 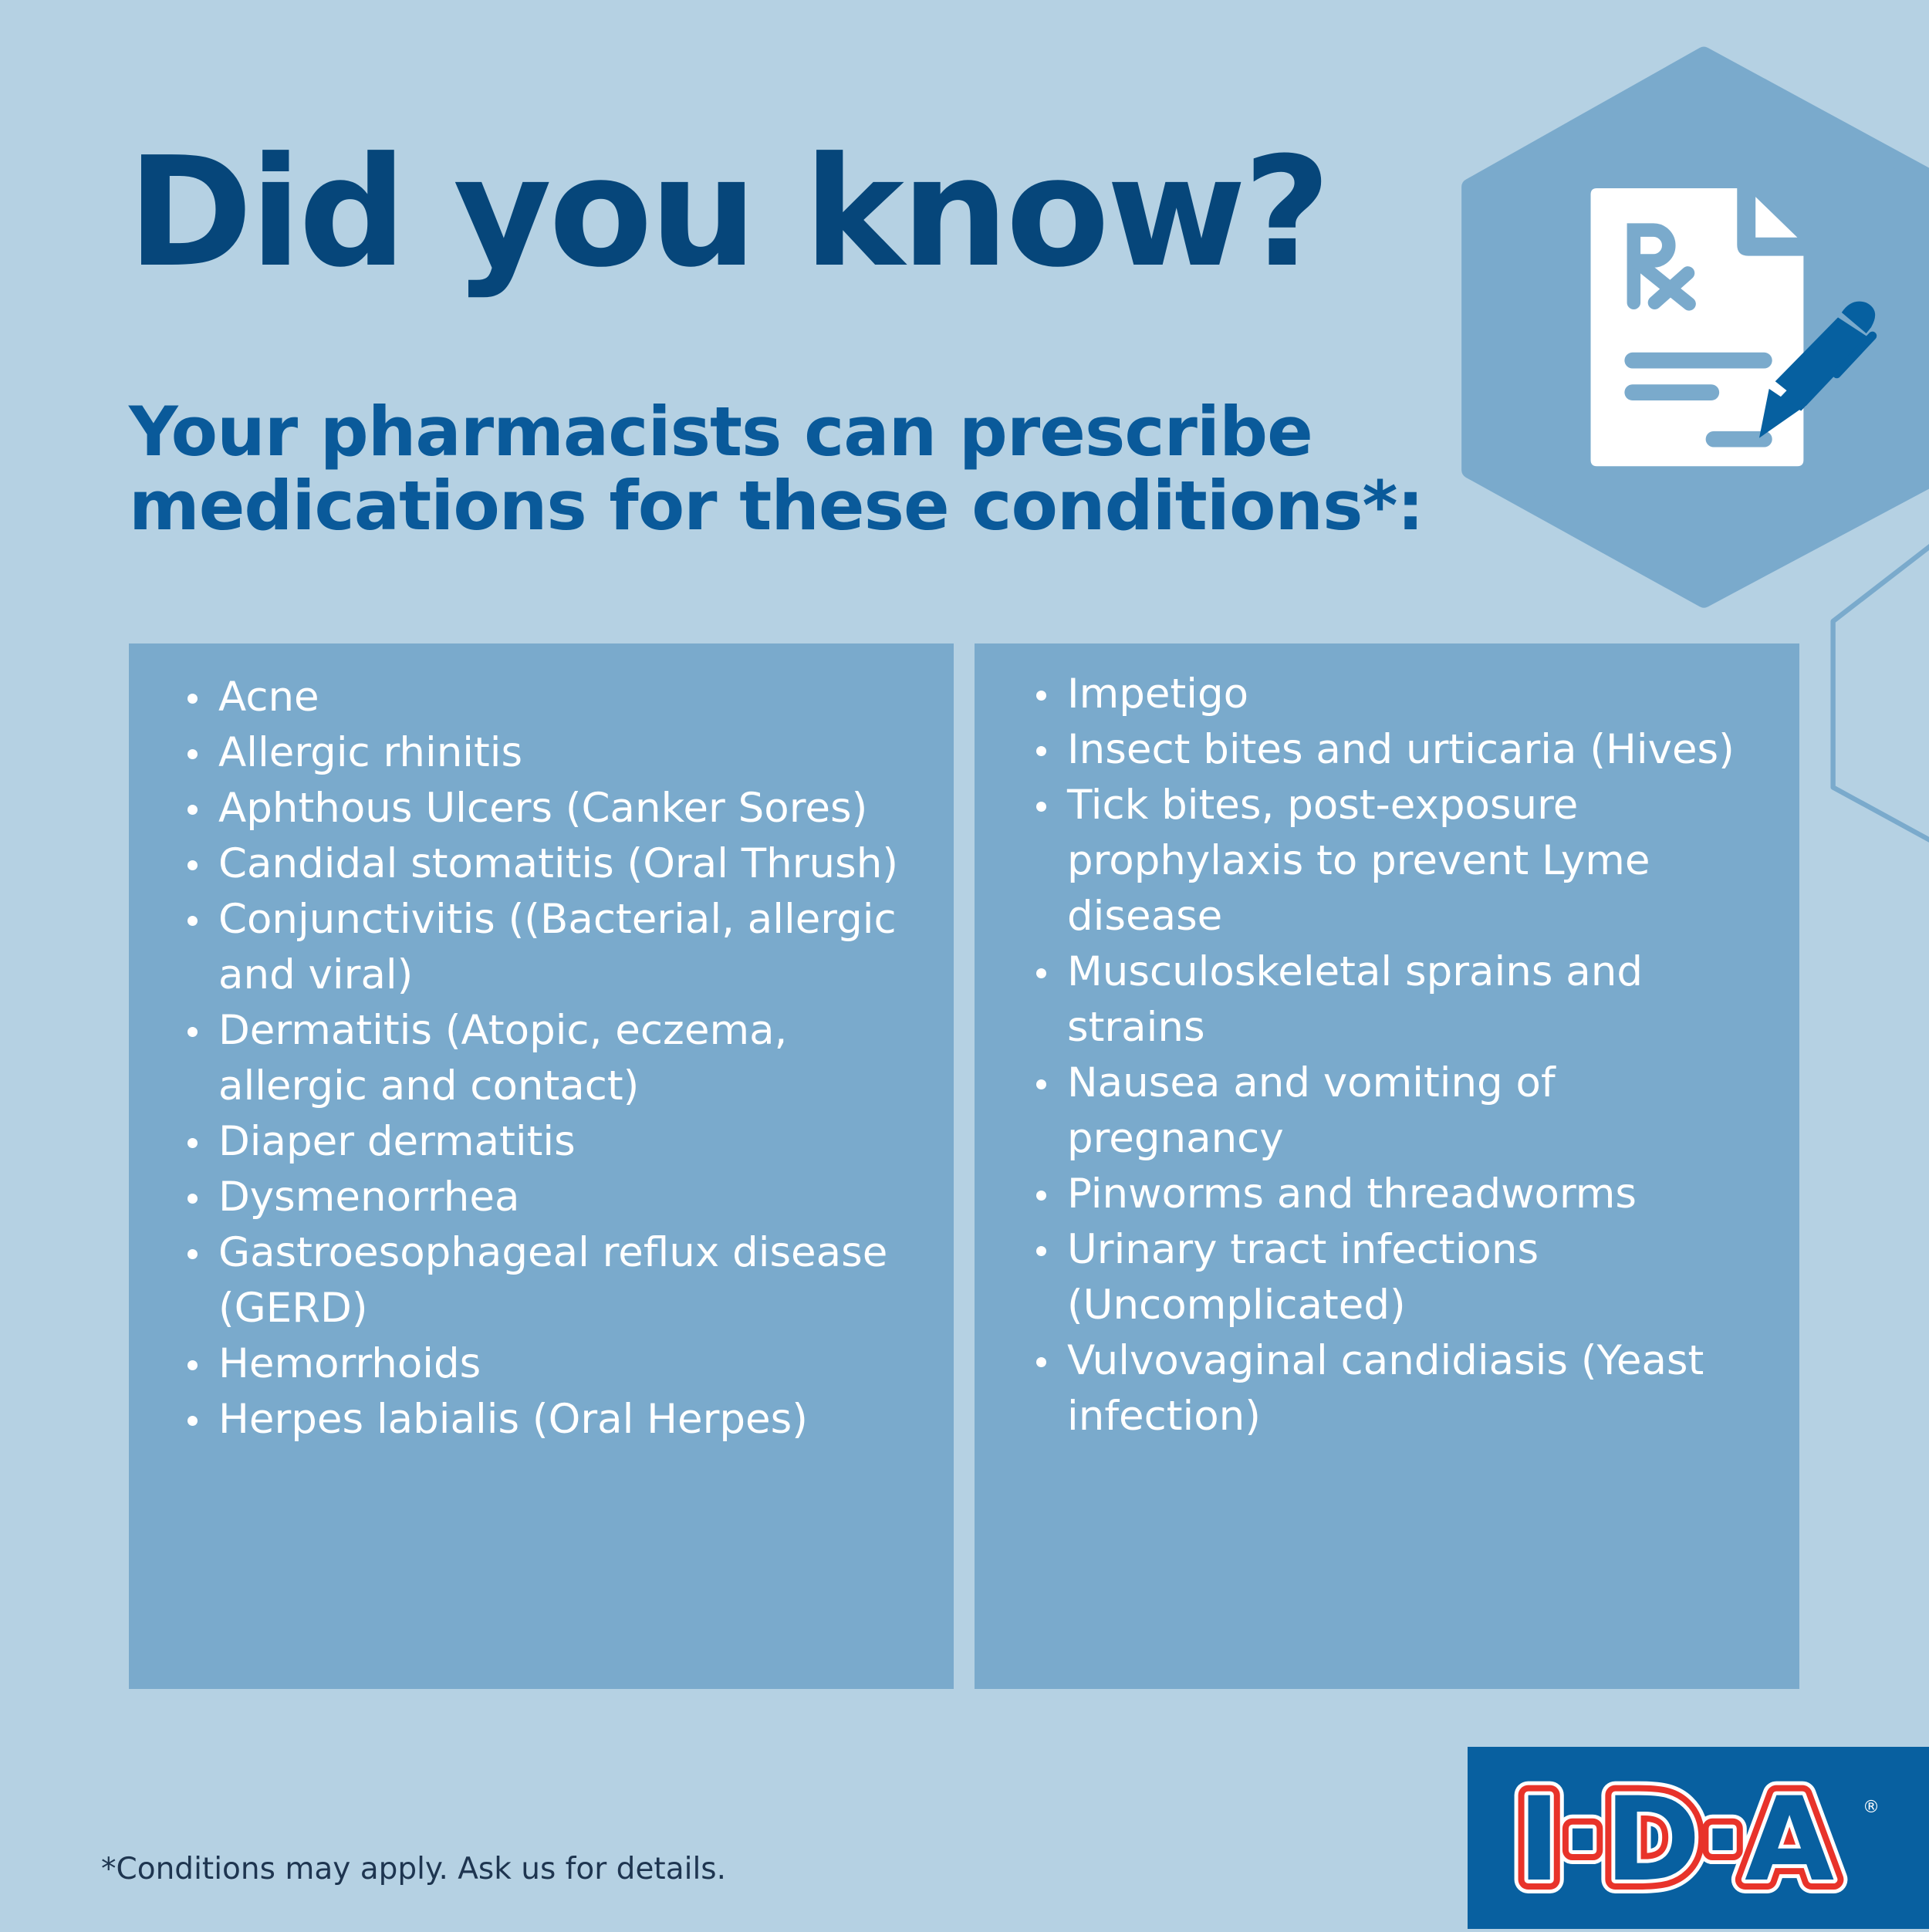 What do you see at coordinates (1733, 327) in the screenshot?
I see `prescription-document-pen-icon` at bounding box center [1733, 327].